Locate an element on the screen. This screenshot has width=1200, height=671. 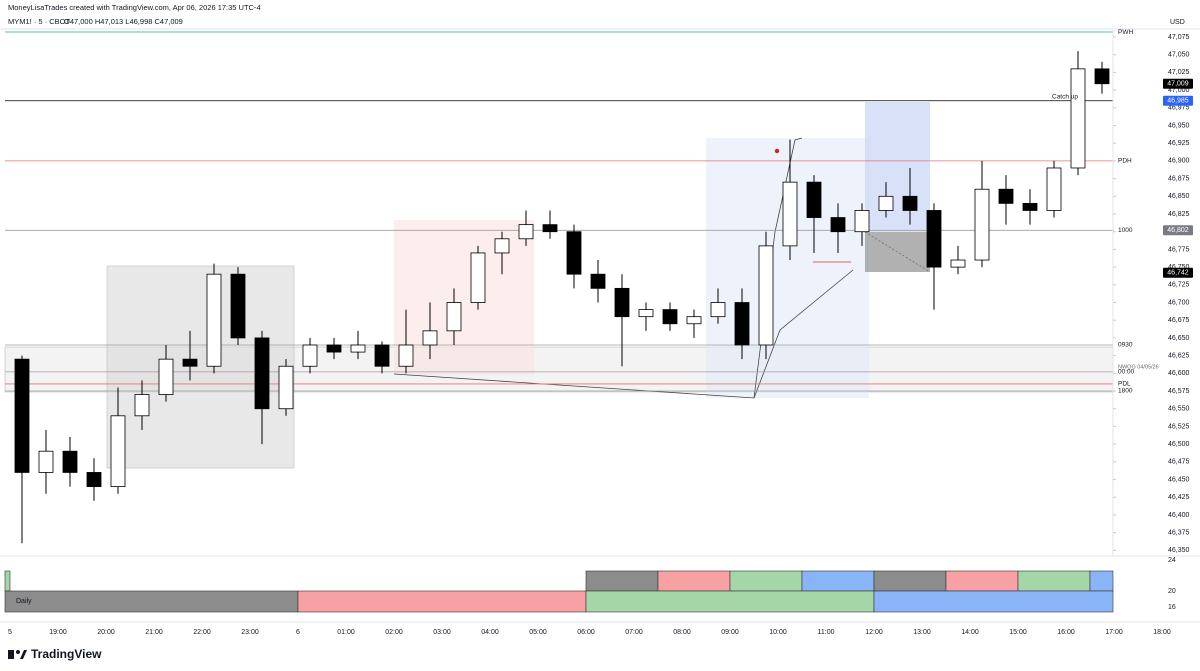
x-tick-label: 02:00 is located at coordinates (394, 632).